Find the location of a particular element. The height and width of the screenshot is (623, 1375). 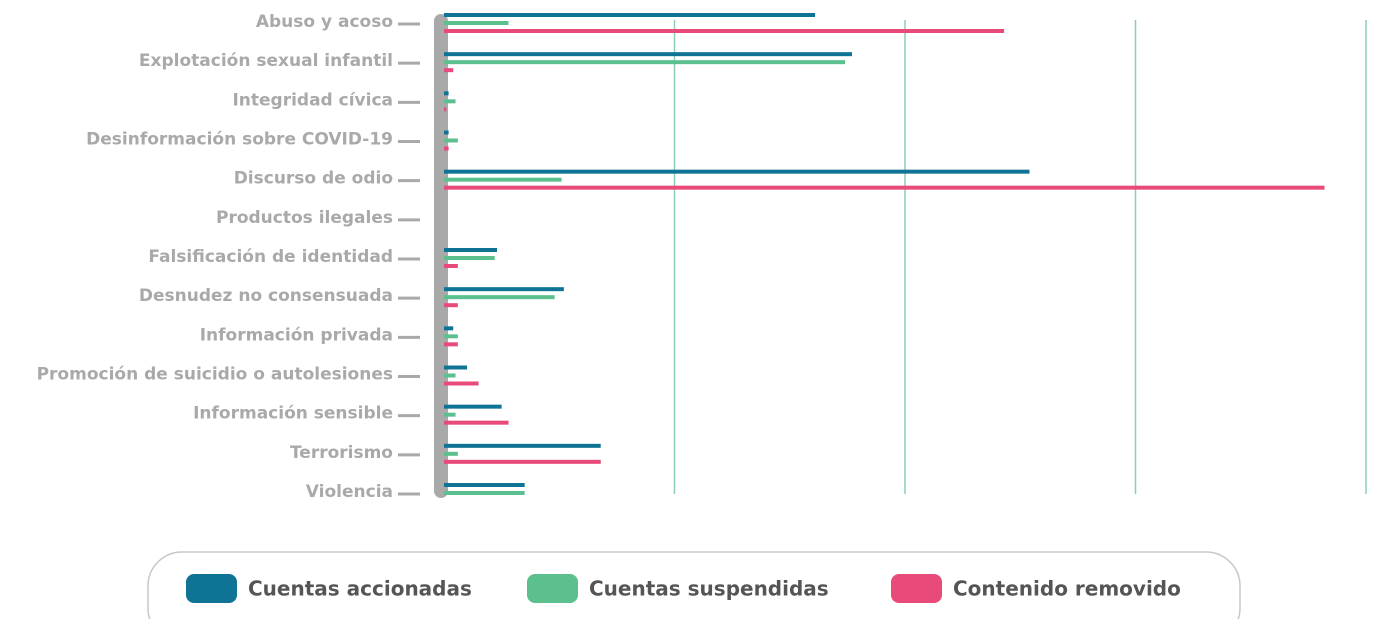

y-tick-label: Explotación sexual infantil is located at coordinates (266, 61).